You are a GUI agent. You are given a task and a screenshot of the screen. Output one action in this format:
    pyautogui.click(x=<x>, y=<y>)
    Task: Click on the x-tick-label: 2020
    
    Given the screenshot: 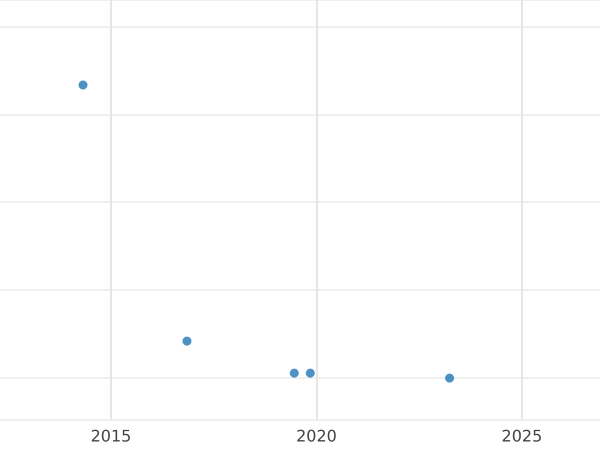 What is the action you would take?
    pyautogui.click(x=316, y=436)
    